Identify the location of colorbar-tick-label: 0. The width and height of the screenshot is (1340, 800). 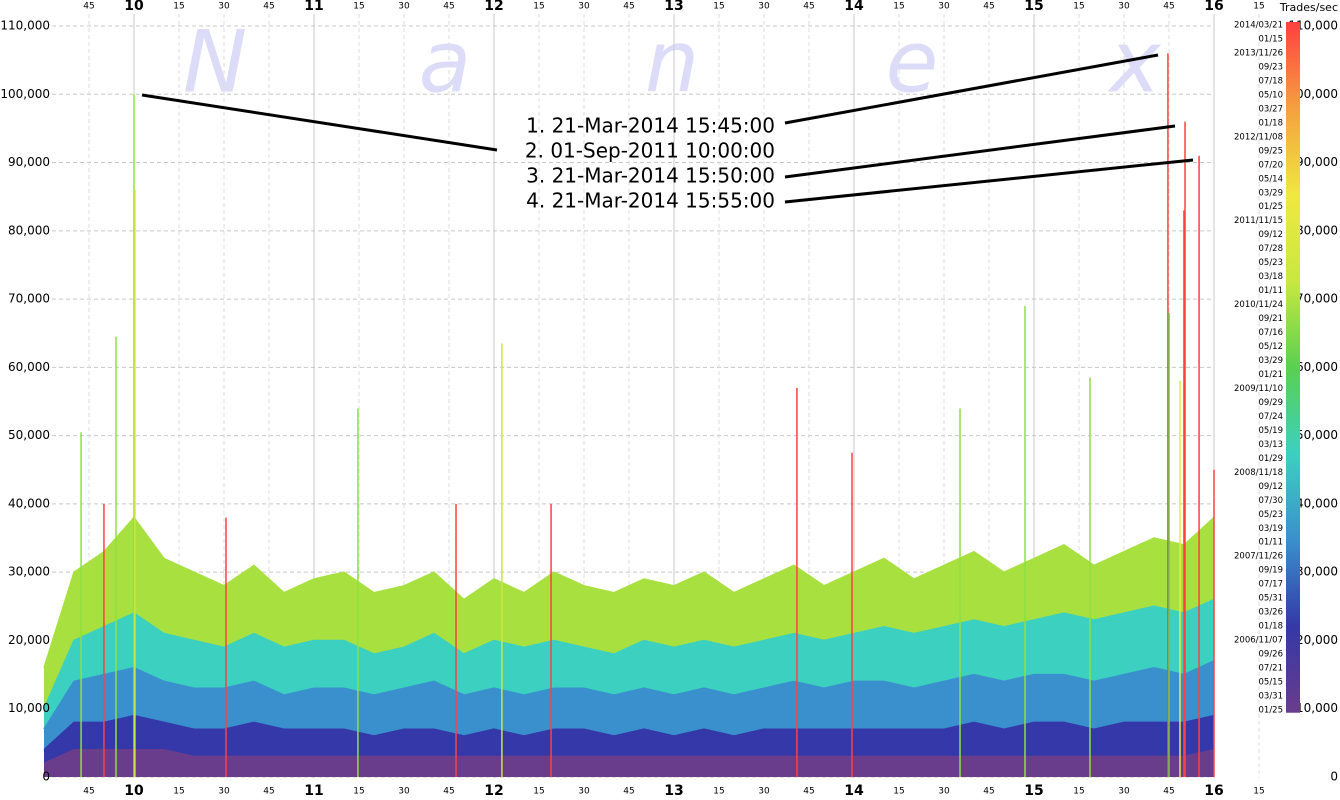
(1334, 777).